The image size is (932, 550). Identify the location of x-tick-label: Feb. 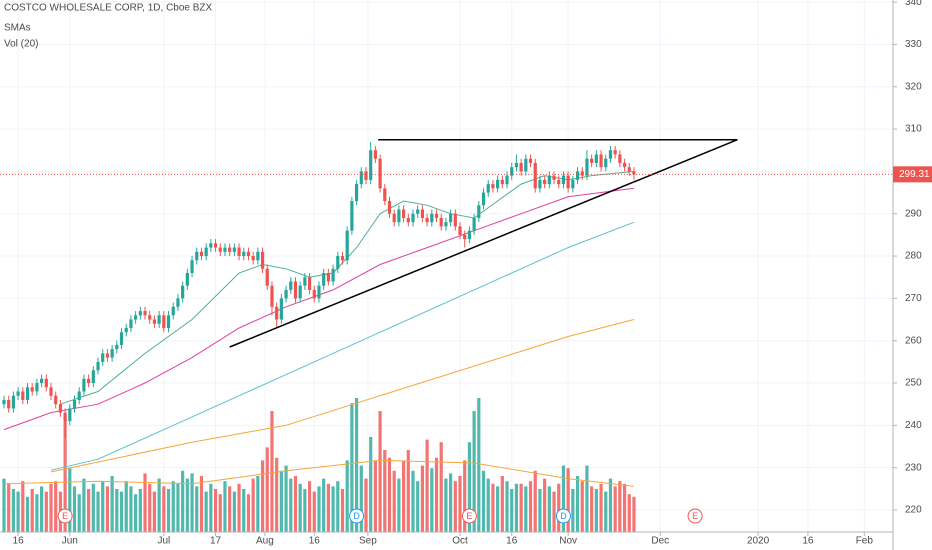
(865, 541).